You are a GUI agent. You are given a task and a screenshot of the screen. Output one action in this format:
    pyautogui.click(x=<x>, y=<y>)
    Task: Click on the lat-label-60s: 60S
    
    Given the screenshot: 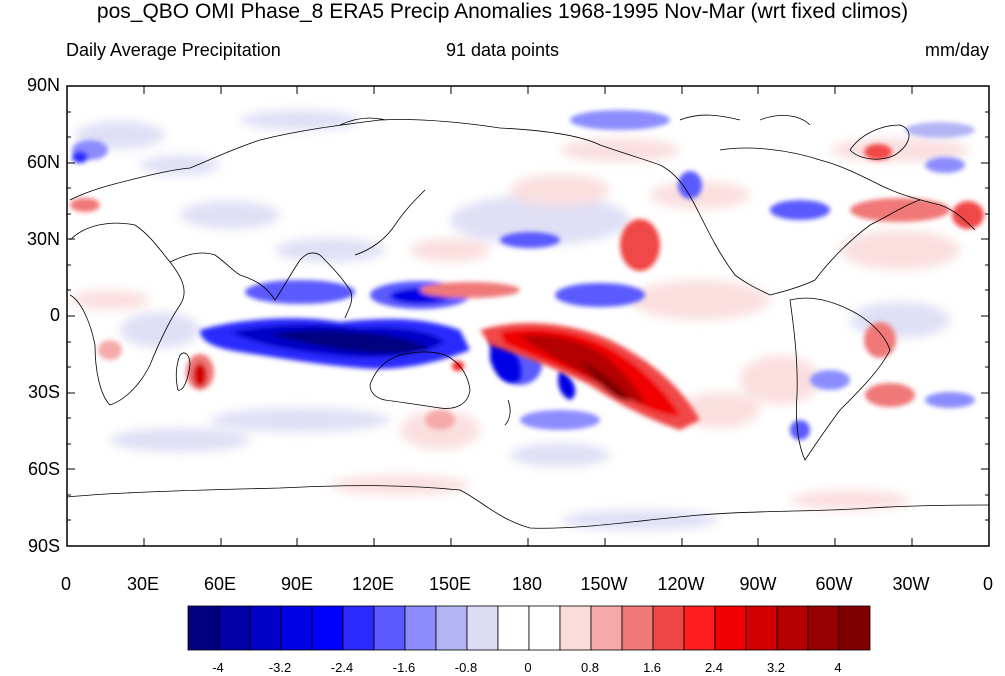 What is the action you would take?
    pyautogui.click(x=43, y=469)
    